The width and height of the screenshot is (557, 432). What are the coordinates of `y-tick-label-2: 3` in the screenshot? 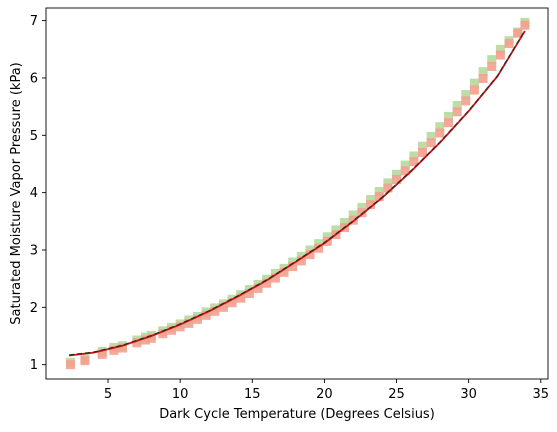 It's located at (34, 250).